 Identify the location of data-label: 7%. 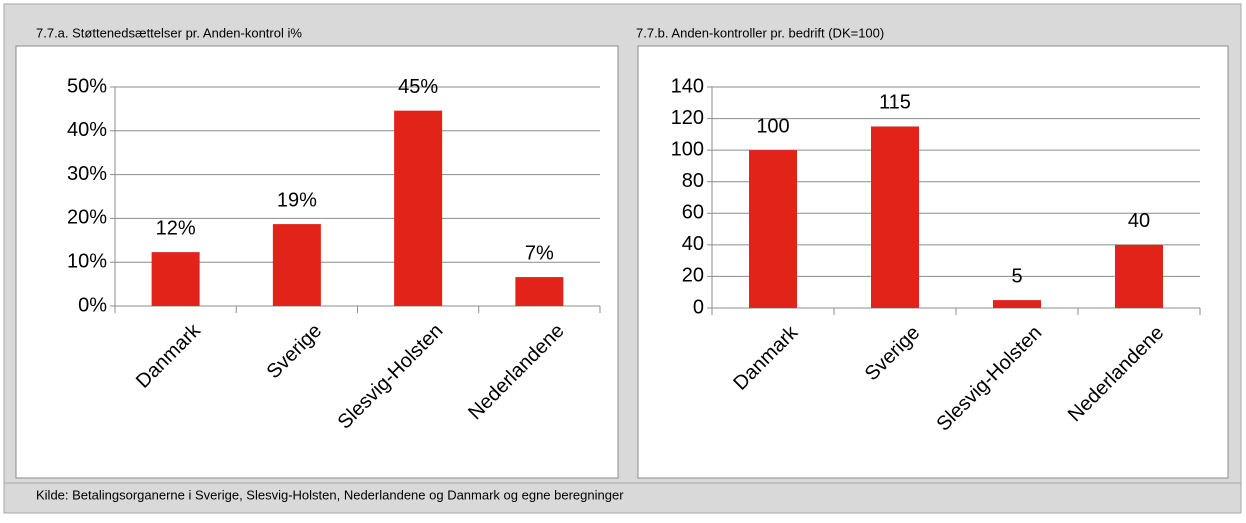
(539, 253).